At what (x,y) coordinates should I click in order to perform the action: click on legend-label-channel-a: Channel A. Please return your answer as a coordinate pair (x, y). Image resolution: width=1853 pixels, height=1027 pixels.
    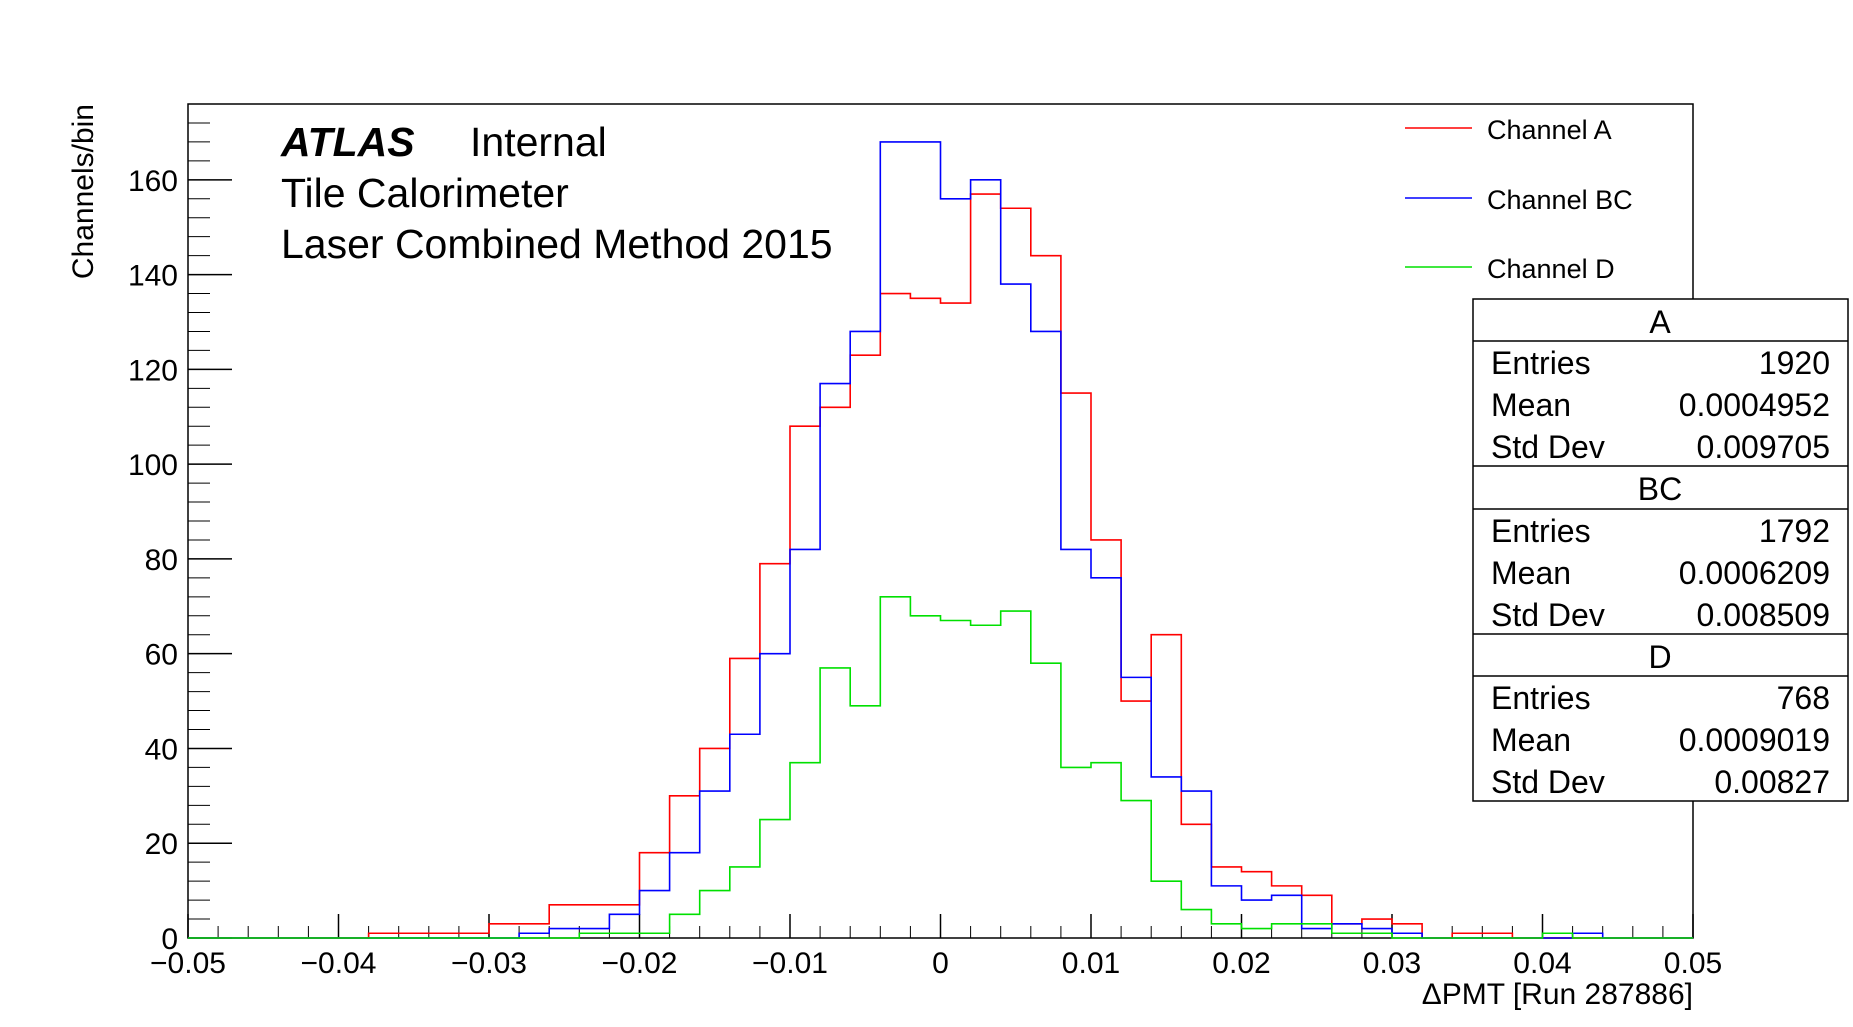
    Looking at the image, I should click on (1549, 130).